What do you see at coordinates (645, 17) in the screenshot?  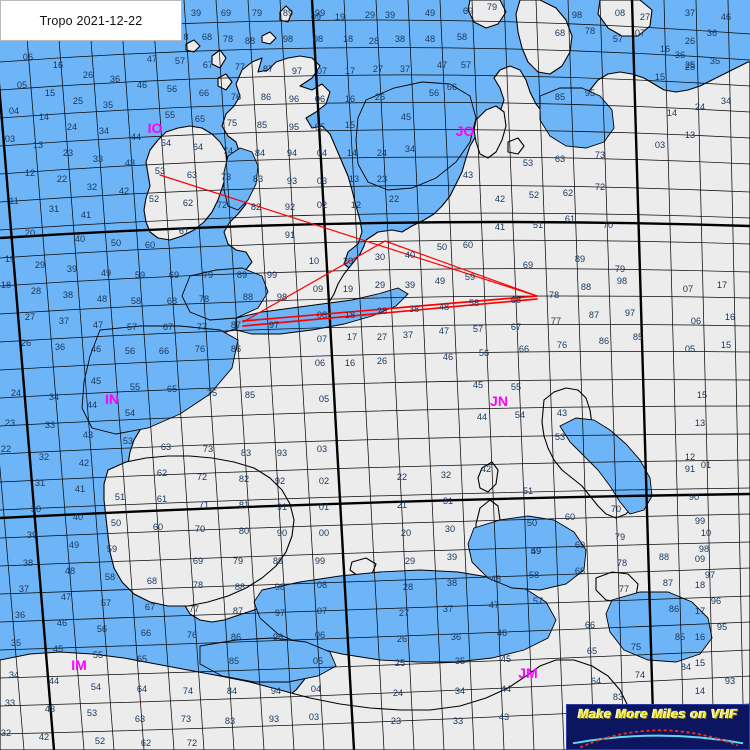 I see `grid-square-label: 27` at bounding box center [645, 17].